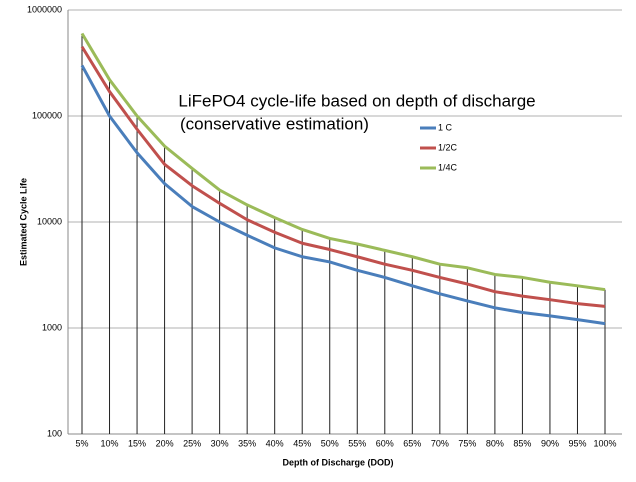  What do you see at coordinates (448, 167) in the screenshot?
I see `legend-label: 1/4C` at bounding box center [448, 167].